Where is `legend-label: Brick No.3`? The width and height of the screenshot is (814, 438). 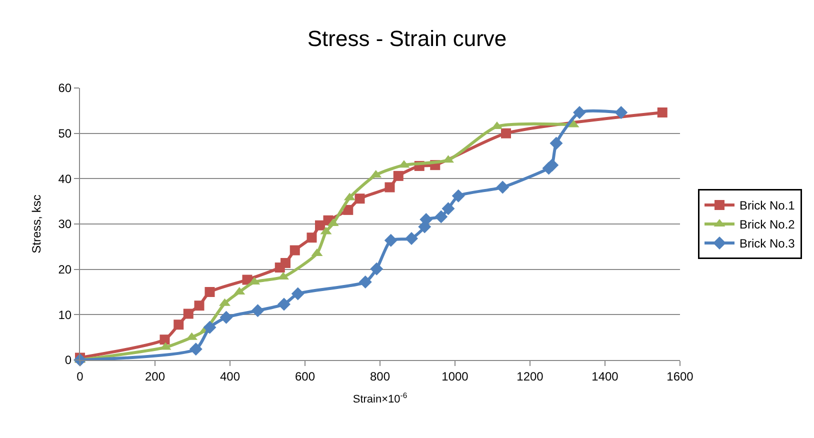
legend-label: Brick No.3 is located at coordinates (768, 243).